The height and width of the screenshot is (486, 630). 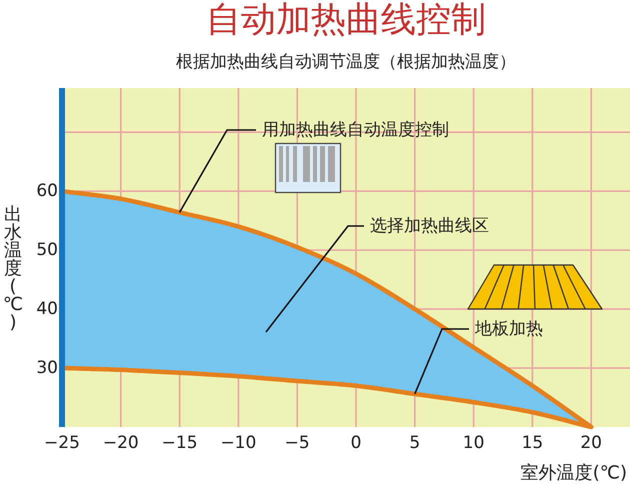 What do you see at coordinates (346, 20) in the screenshot?
I see `title: 自动加热曲线控制` at bounding box center [346, 20].